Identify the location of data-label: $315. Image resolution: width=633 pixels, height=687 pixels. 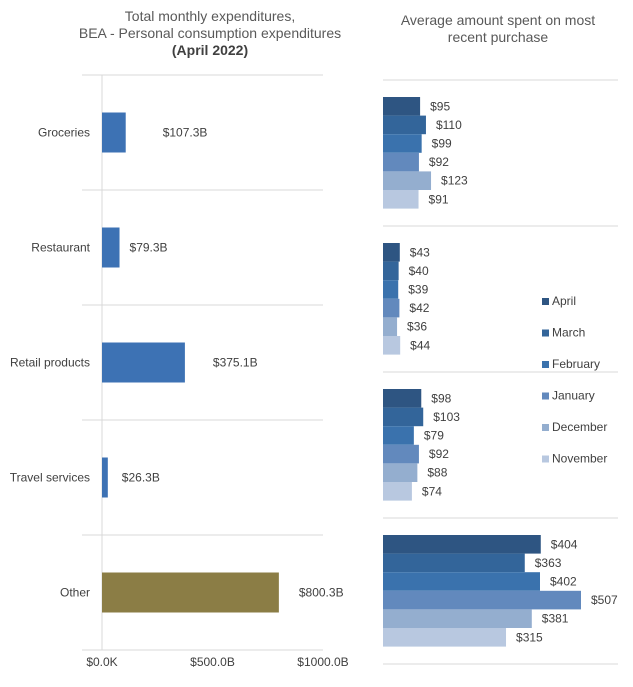
(529, 637).